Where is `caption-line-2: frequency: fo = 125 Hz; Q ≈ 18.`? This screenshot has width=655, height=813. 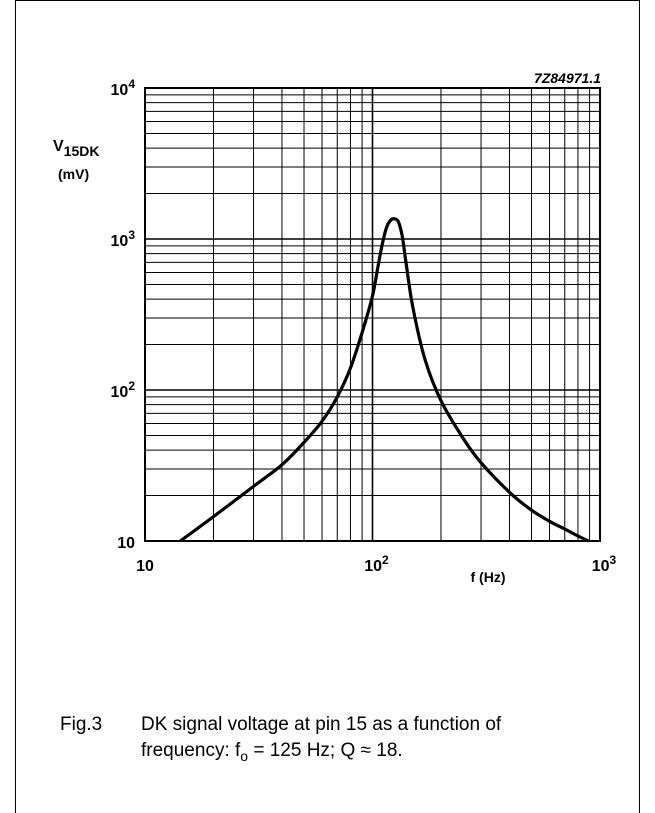
caption-line-2: frequency: fo = 125 Hz; Q ≈ 18. is located at coordinates (376, 753).